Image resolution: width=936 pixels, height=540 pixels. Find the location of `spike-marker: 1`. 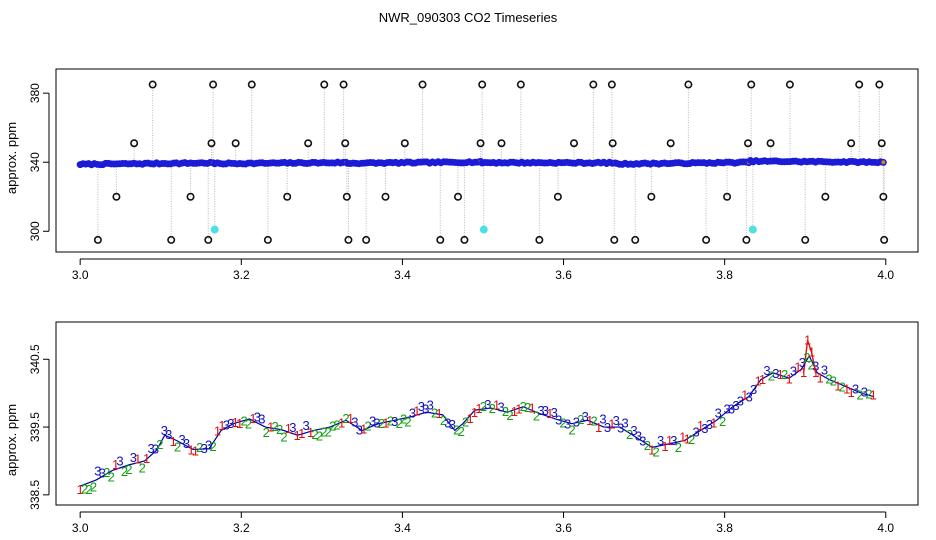

spike-marker: 1 is located at coordinates (803, 372).